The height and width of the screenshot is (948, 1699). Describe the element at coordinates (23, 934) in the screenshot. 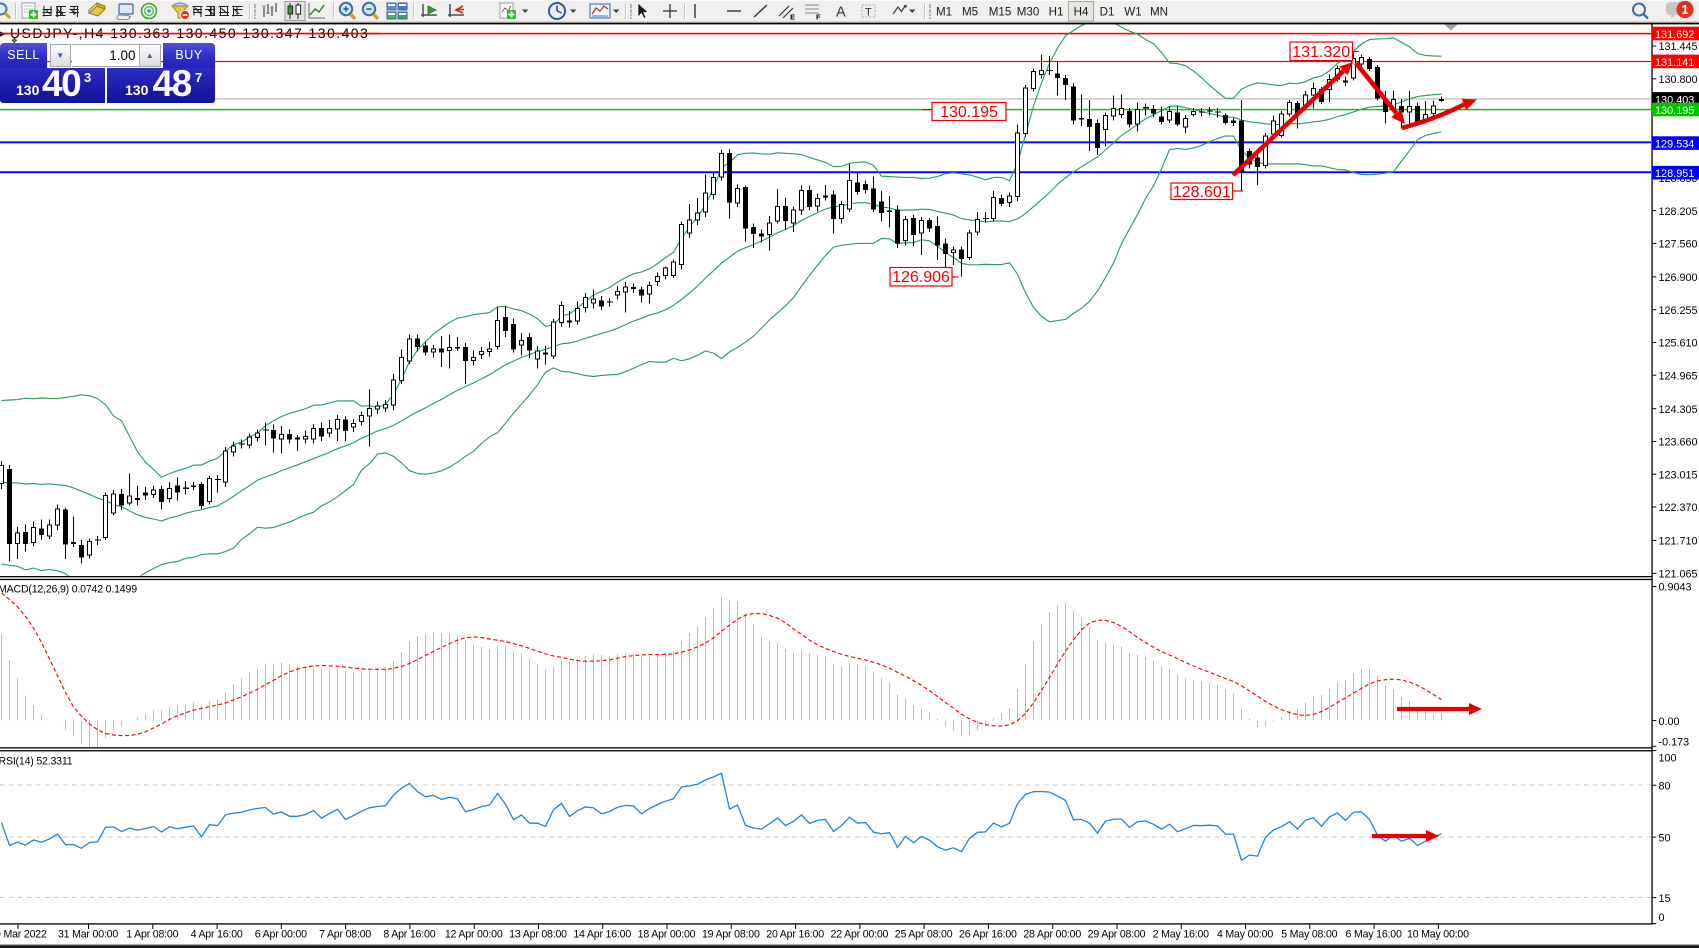

I see `svg-text: 29 Mar 2022` at that location.